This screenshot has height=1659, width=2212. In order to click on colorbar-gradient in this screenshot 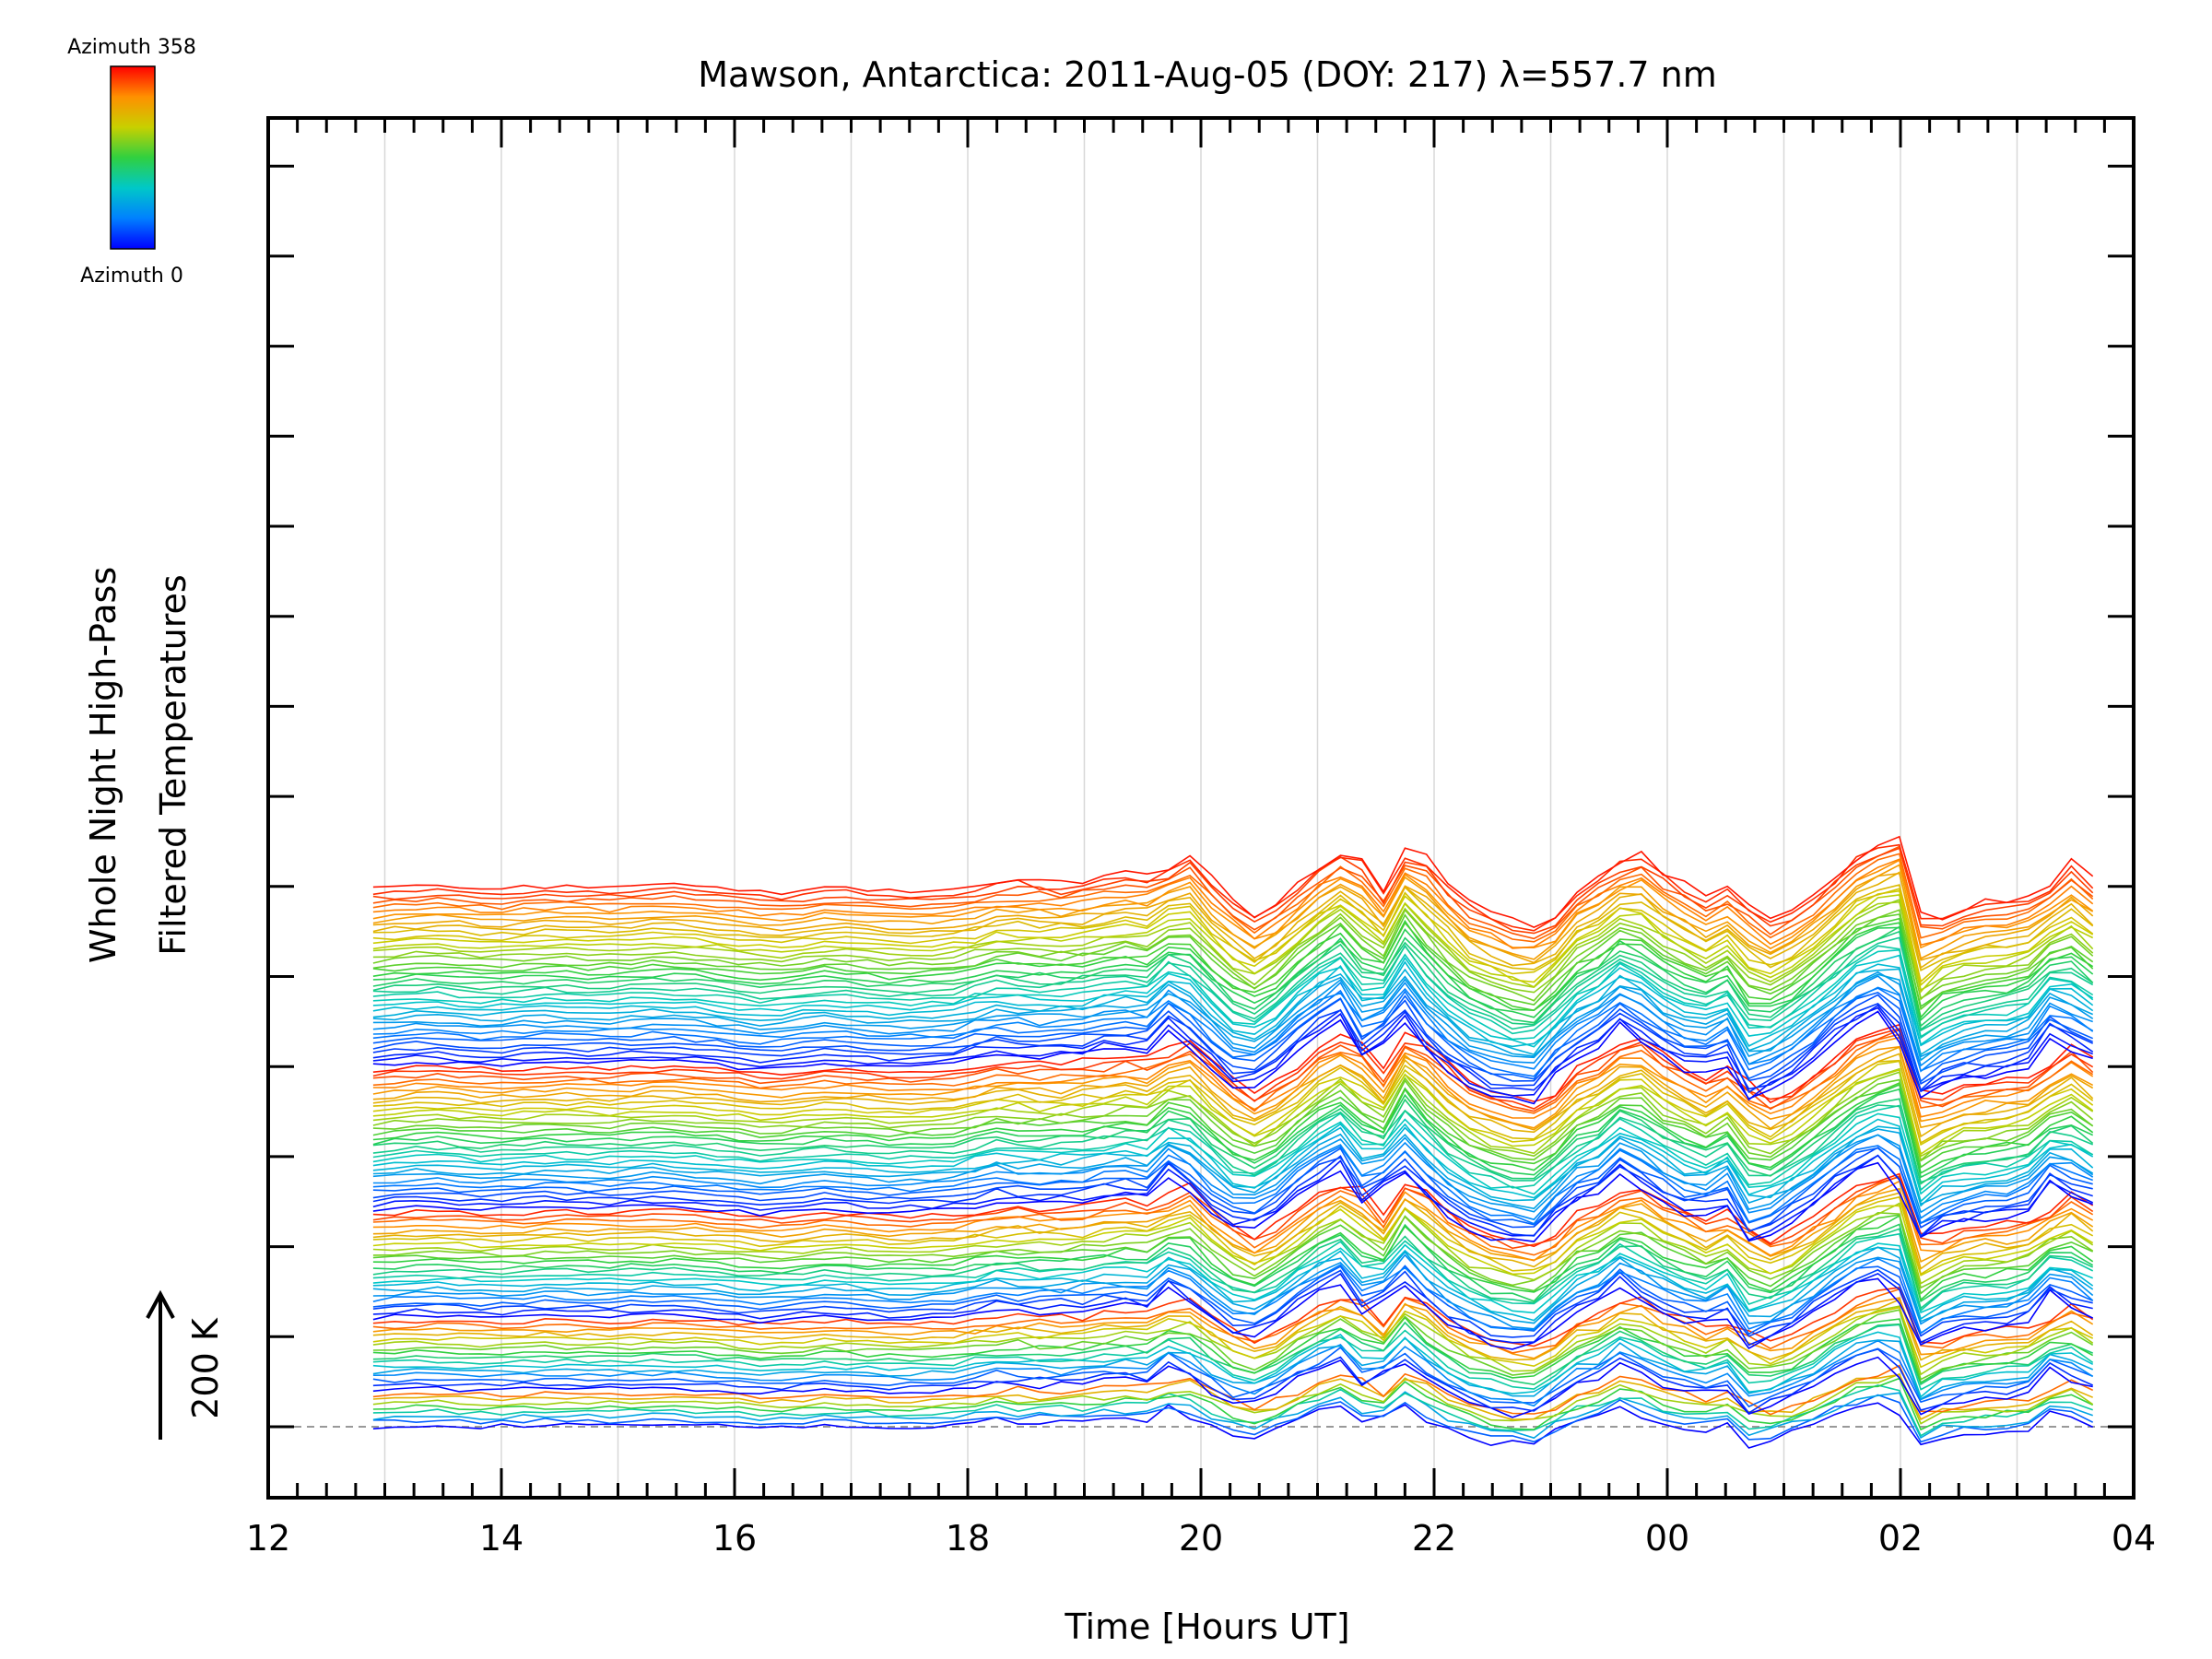, I will do `click(133, 157)`.